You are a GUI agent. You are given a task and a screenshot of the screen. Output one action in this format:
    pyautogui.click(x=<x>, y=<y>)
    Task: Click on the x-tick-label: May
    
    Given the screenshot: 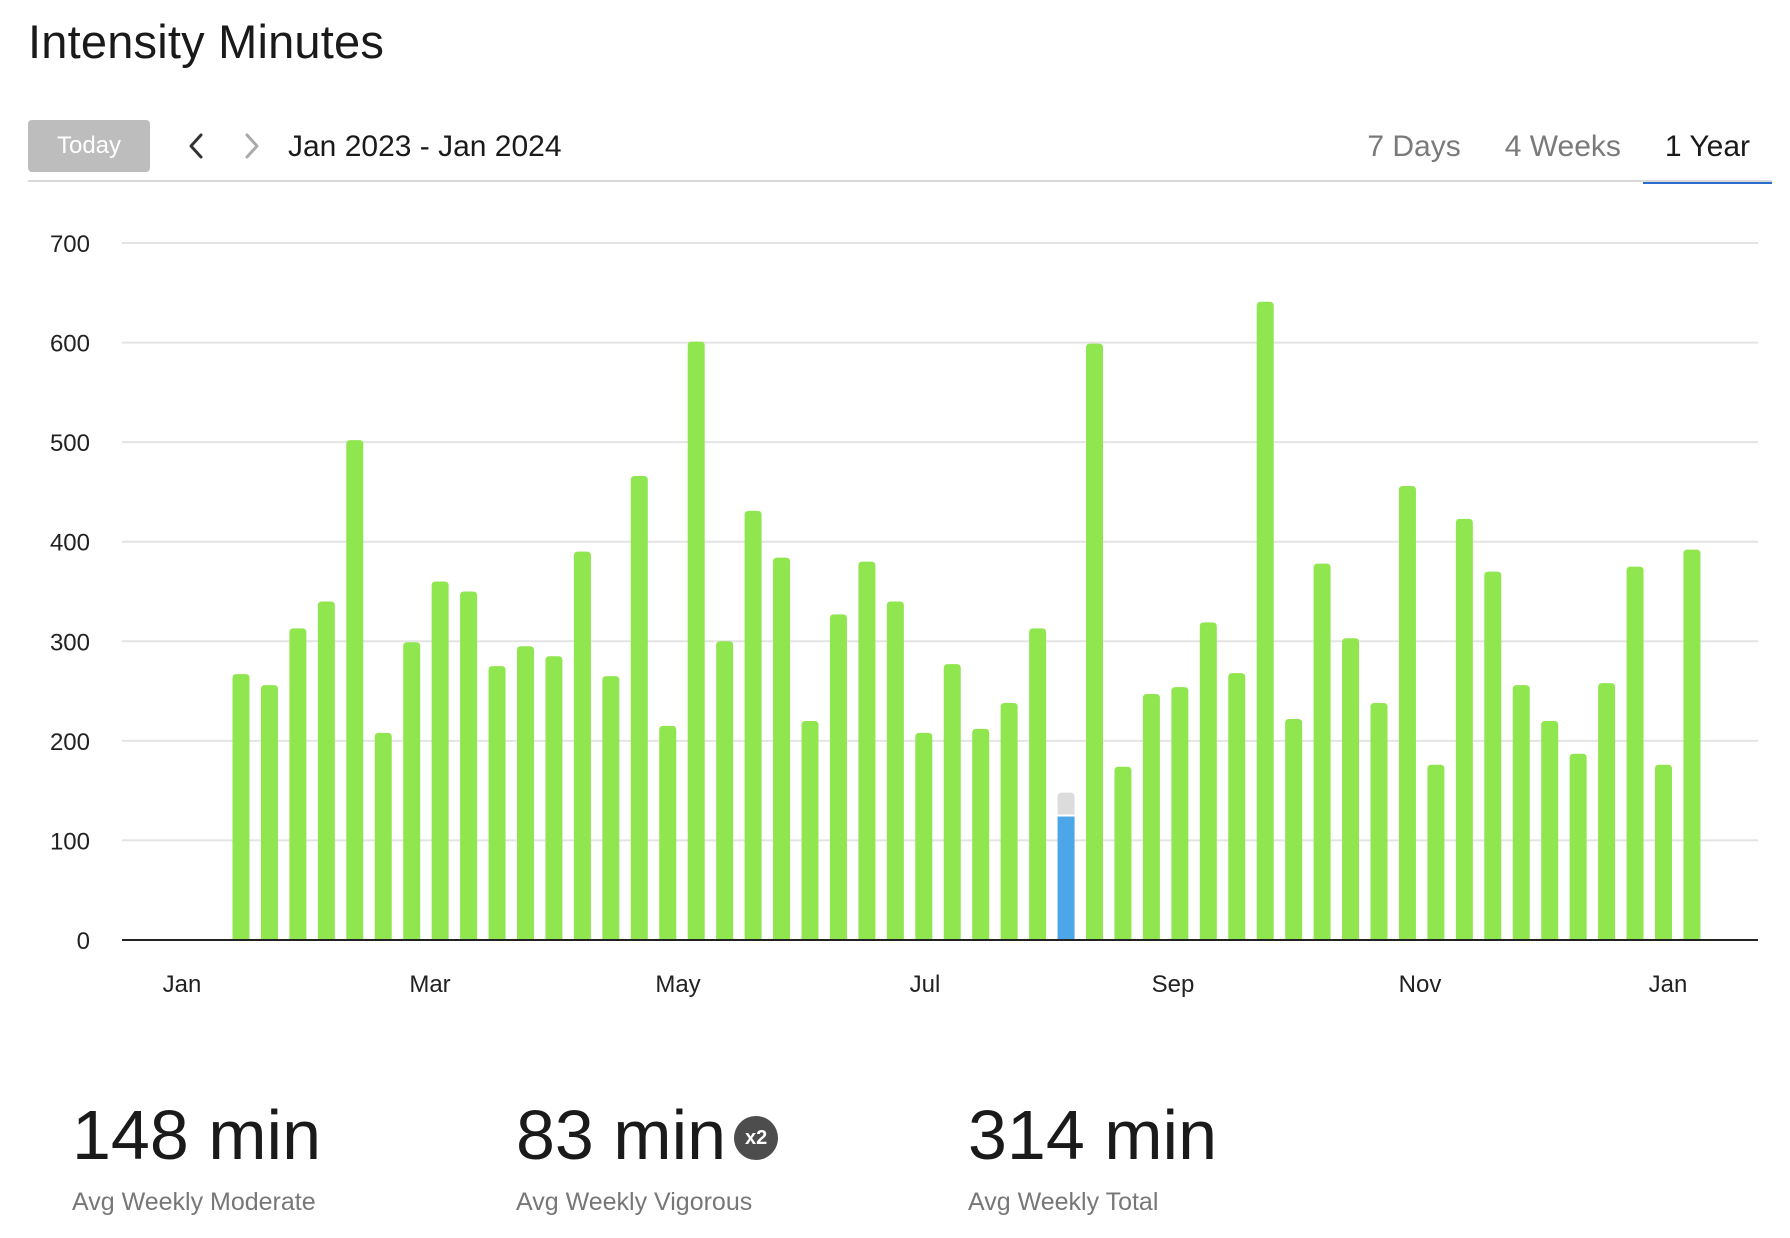 What is the action you would take?
    pyautogui.click(x=677, y=984)
    